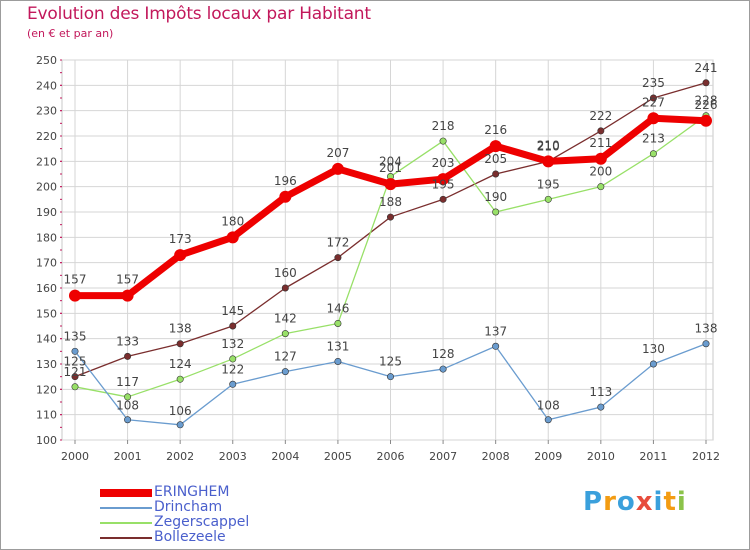 The width and height of the screenshot is (750, 550). I want to click on y-tick-label: 140, so click(46, 339).